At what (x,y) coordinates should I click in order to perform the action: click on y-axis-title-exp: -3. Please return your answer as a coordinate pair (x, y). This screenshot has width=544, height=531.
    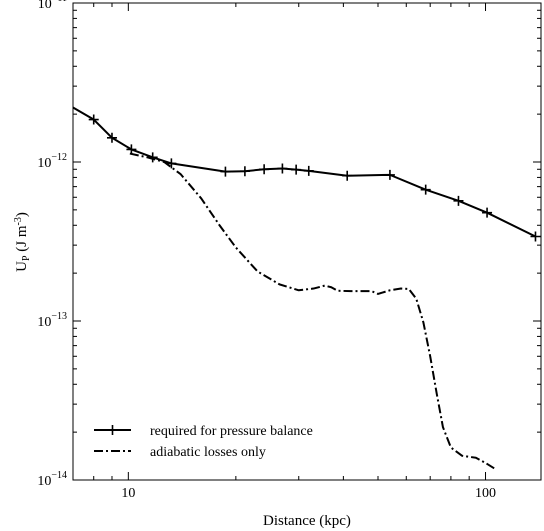
    Looking at the image, I should click on (18, 221).